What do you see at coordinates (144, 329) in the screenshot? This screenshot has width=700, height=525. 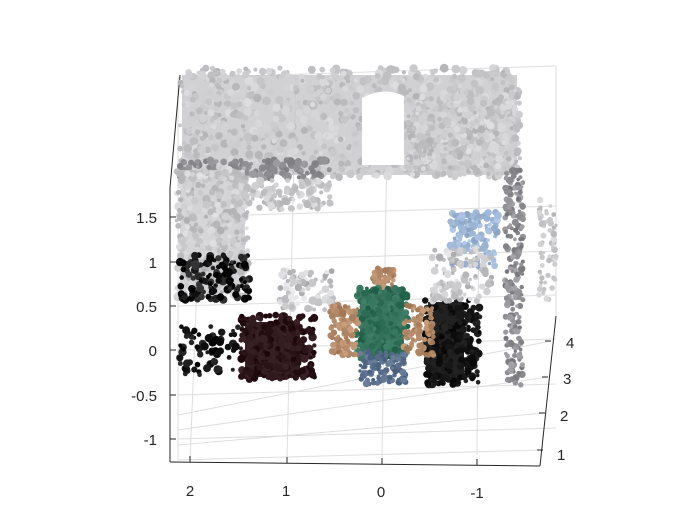 I see `vertical-tick-labels: 1.5 1 0.5 0 -0.5 -1` at bounding box center [144, 329].